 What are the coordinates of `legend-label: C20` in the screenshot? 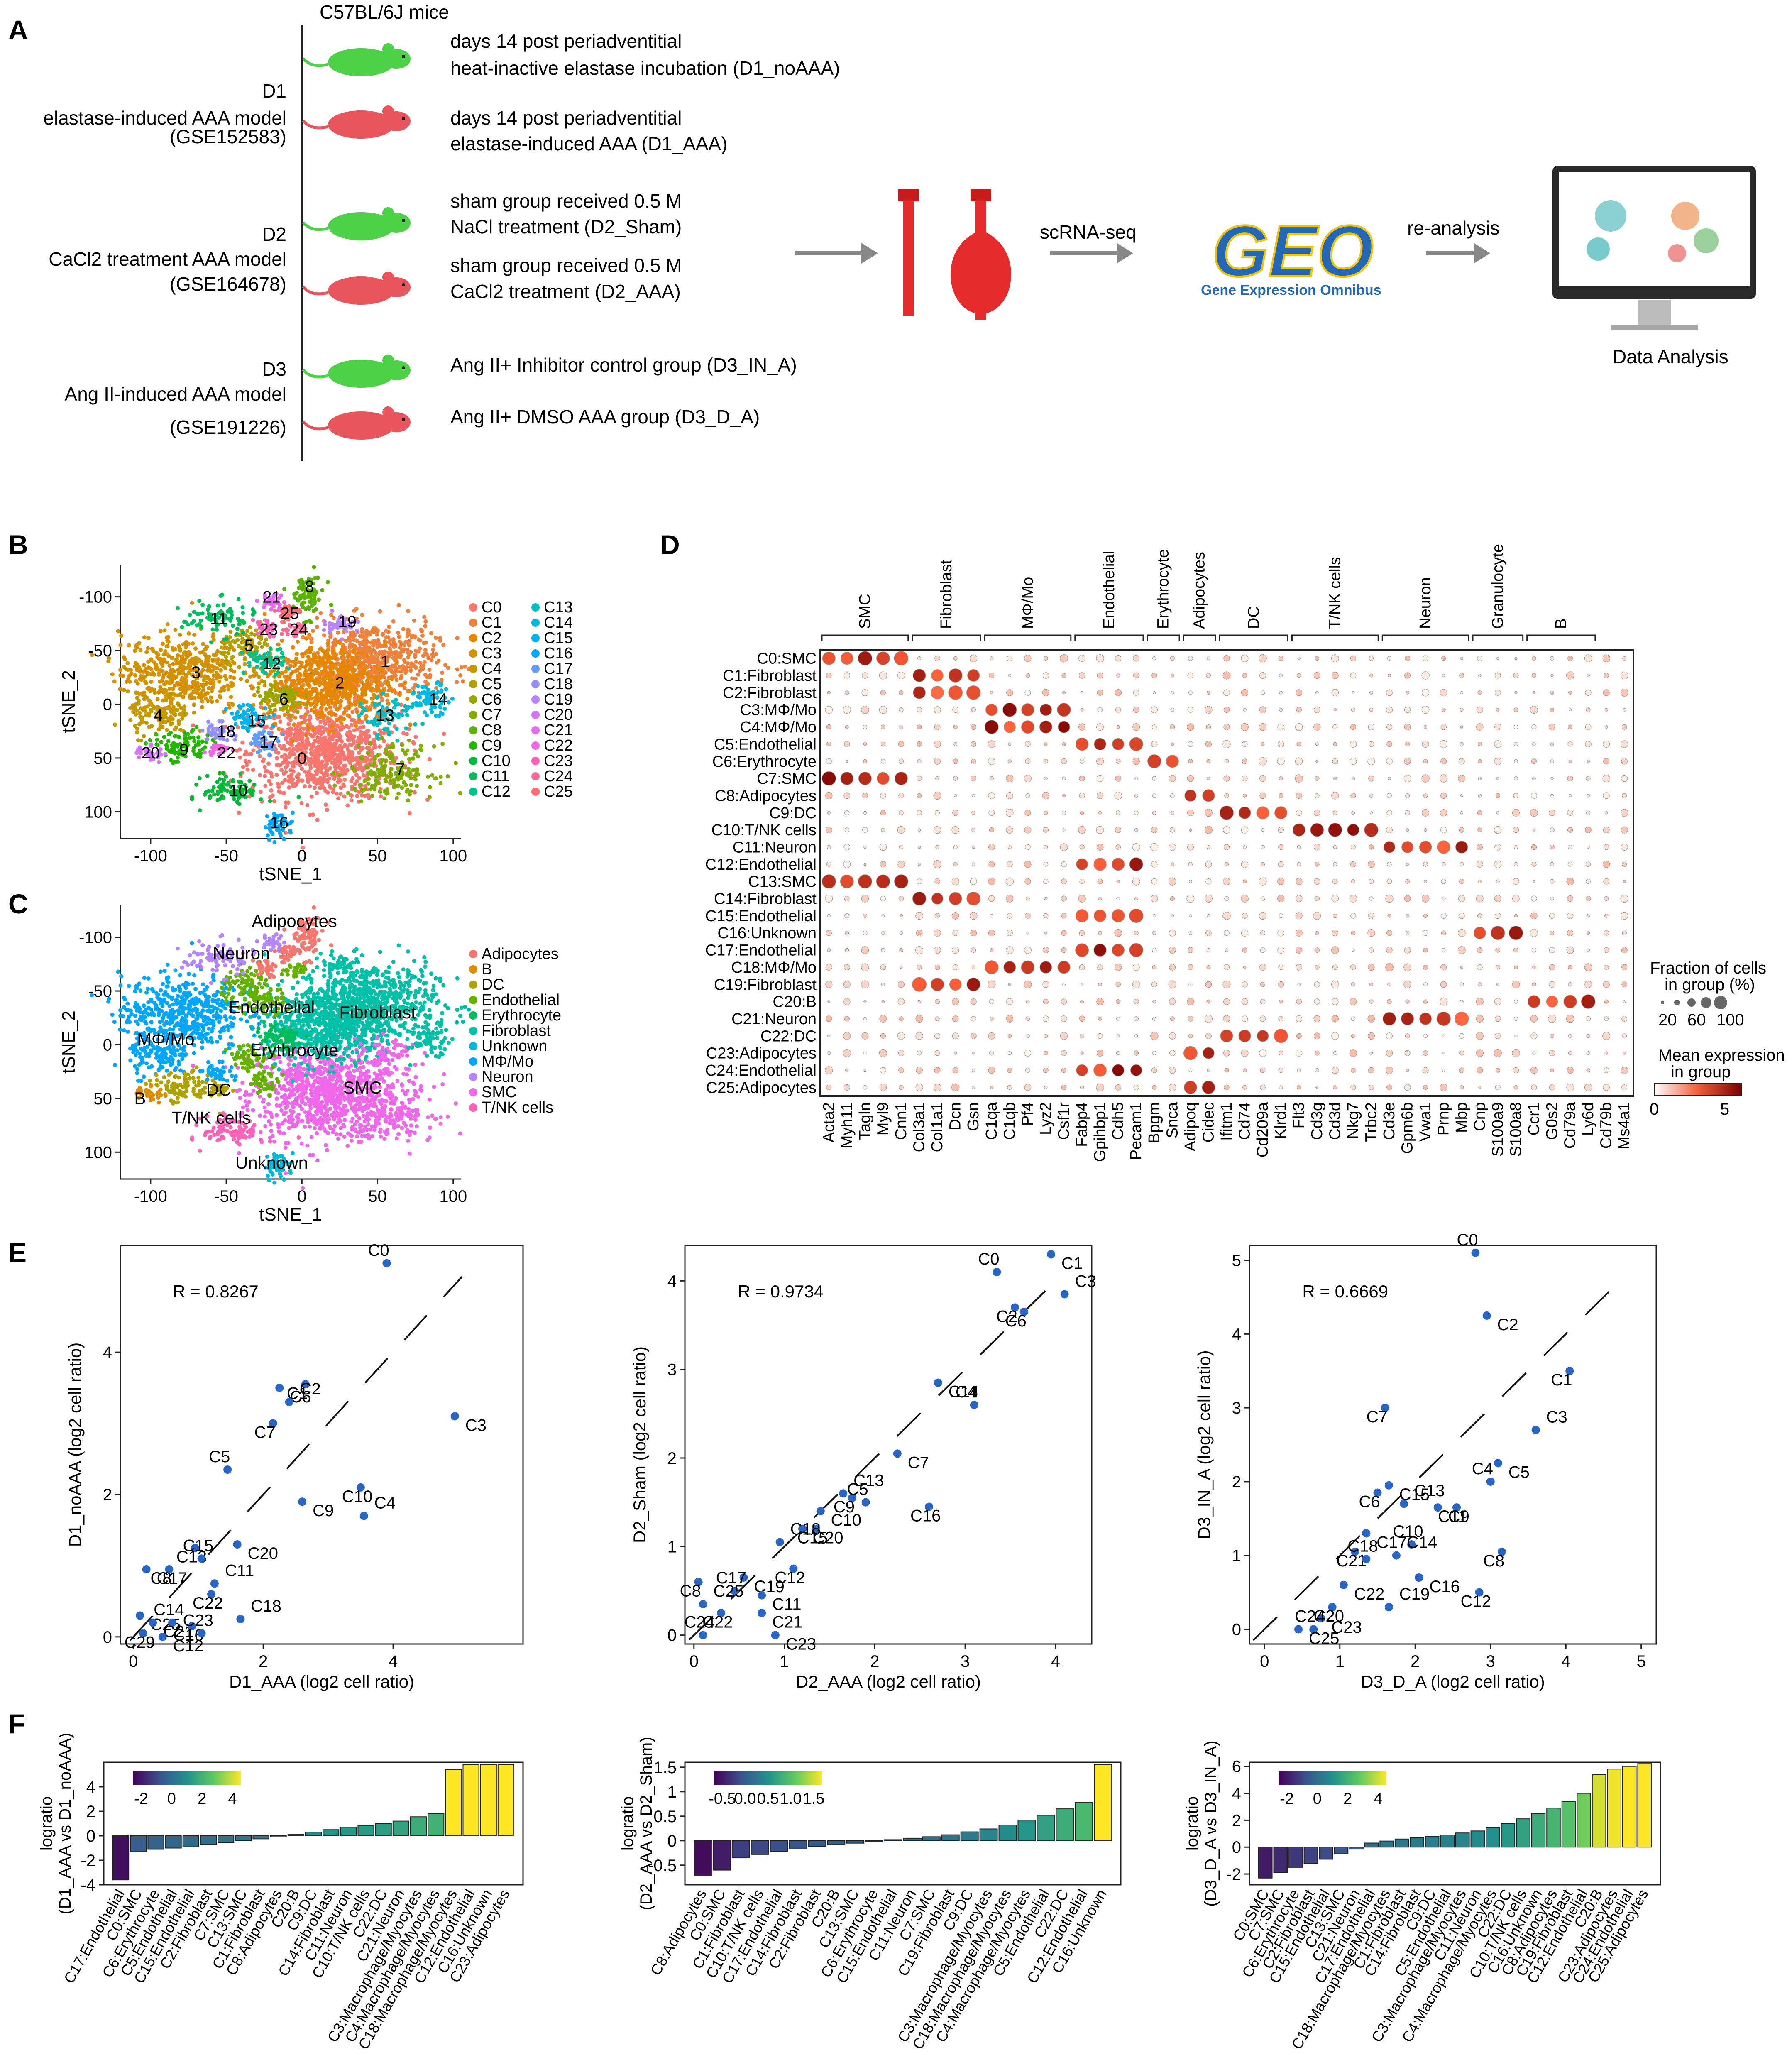 It's located at (558, 715).